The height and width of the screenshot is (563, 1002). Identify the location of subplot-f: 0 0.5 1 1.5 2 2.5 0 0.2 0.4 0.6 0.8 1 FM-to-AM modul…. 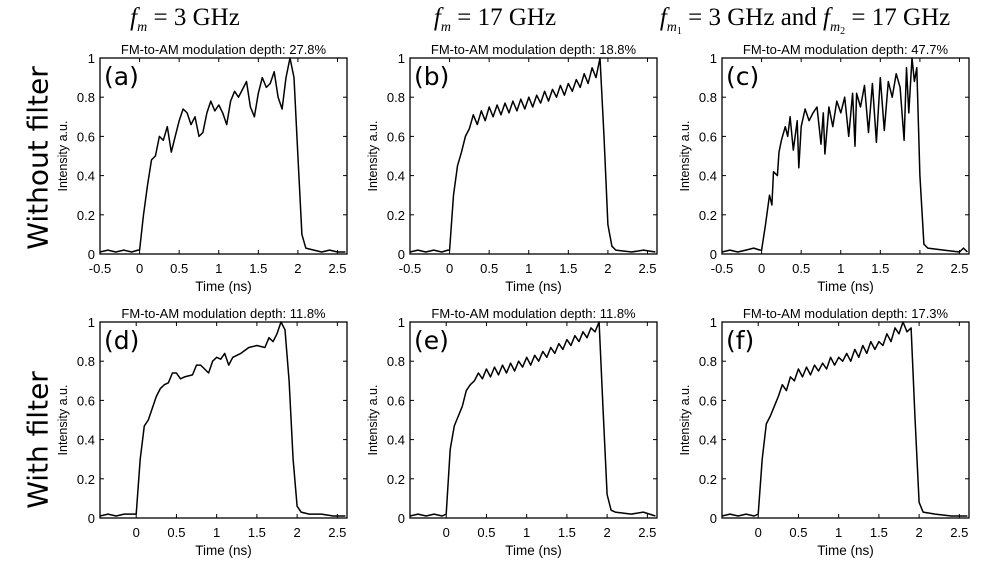
(824, 432).